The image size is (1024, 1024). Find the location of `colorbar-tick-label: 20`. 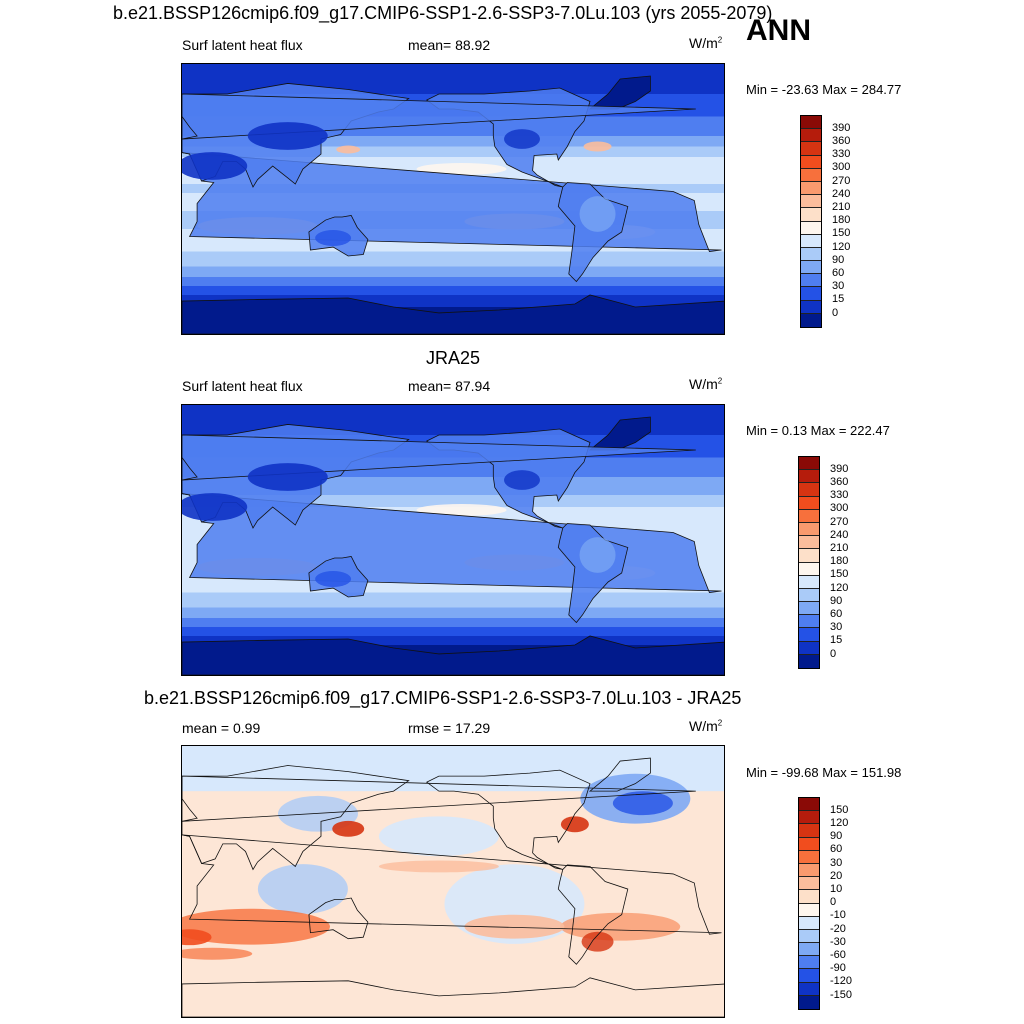

colorbar-tick-label: 20 is located at coordinates (836, 875).